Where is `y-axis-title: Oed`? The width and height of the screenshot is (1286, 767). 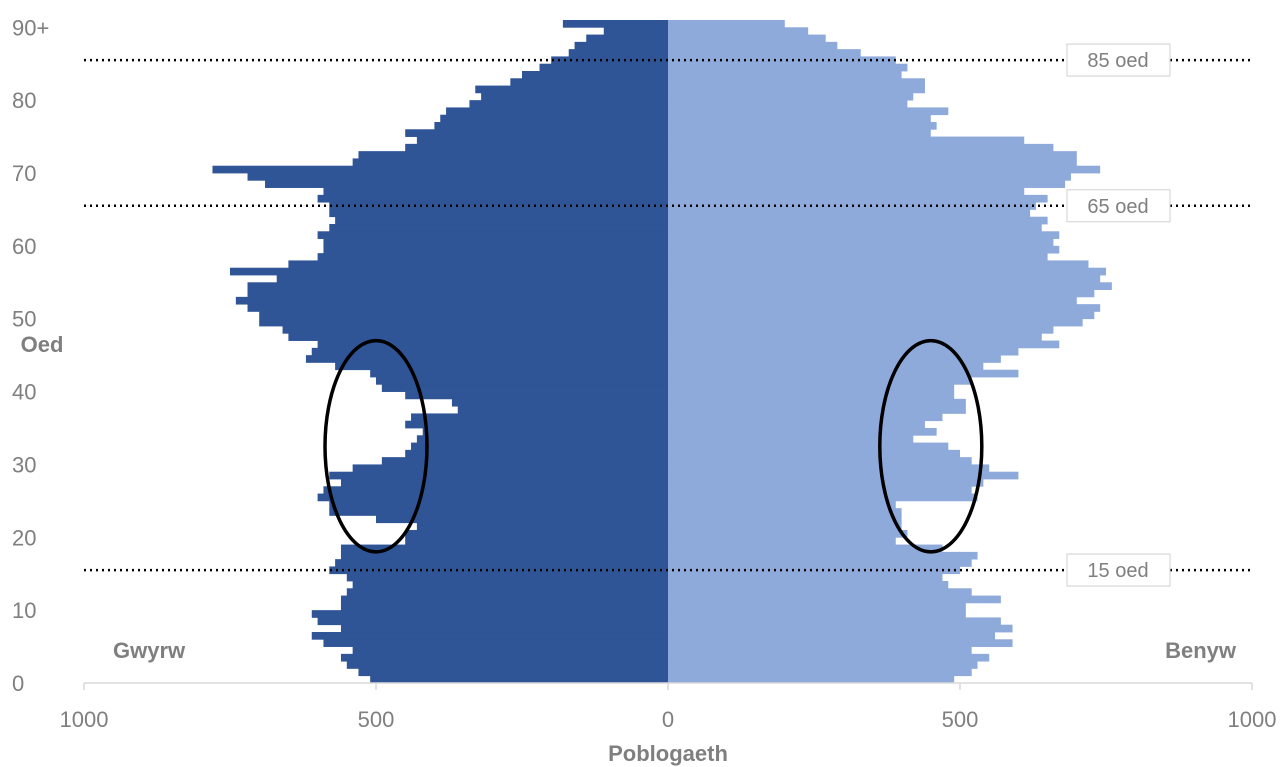
y-axis-title: Oed is located at coordinates (42, 344).